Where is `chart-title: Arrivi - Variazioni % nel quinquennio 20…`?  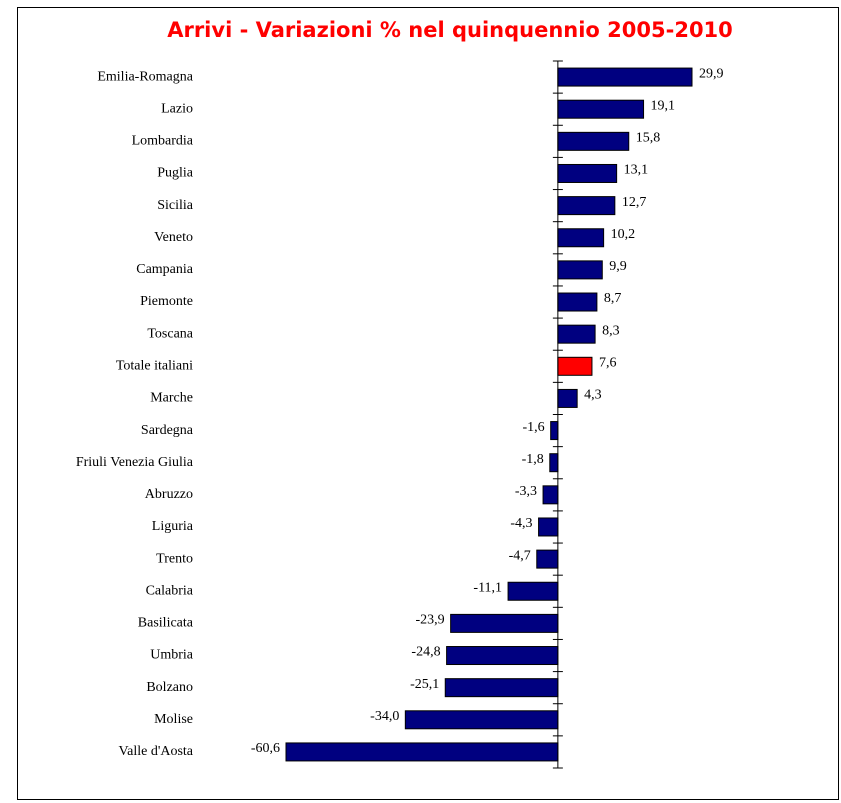
chart-title: Arrivi - Variazioni % nel quinquennio 20… is located at coordinates (450, 30).